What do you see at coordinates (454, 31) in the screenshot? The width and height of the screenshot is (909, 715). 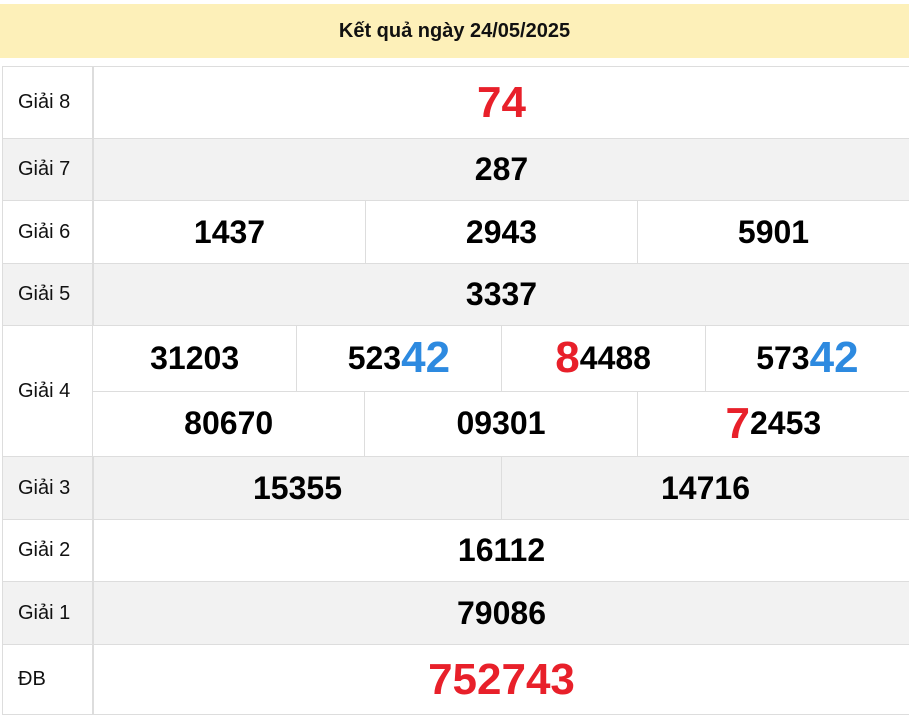 I see `result-date-header: Kết quả ngày 24/05/2025` at bounding box center [454, 31].